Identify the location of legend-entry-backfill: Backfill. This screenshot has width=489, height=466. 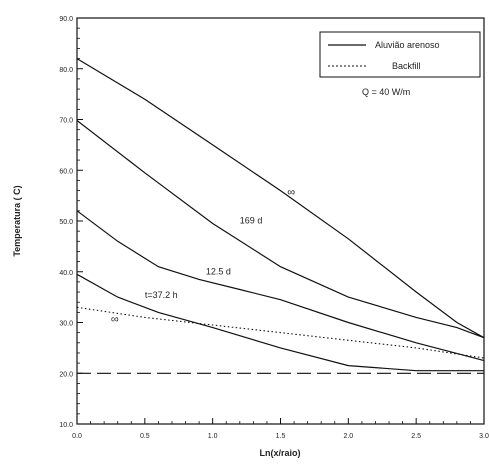
(406, 66).